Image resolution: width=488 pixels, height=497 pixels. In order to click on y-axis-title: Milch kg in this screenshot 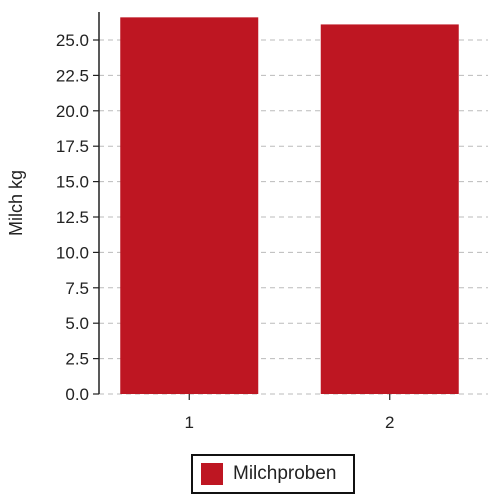, I will do `click(16, 203)`.